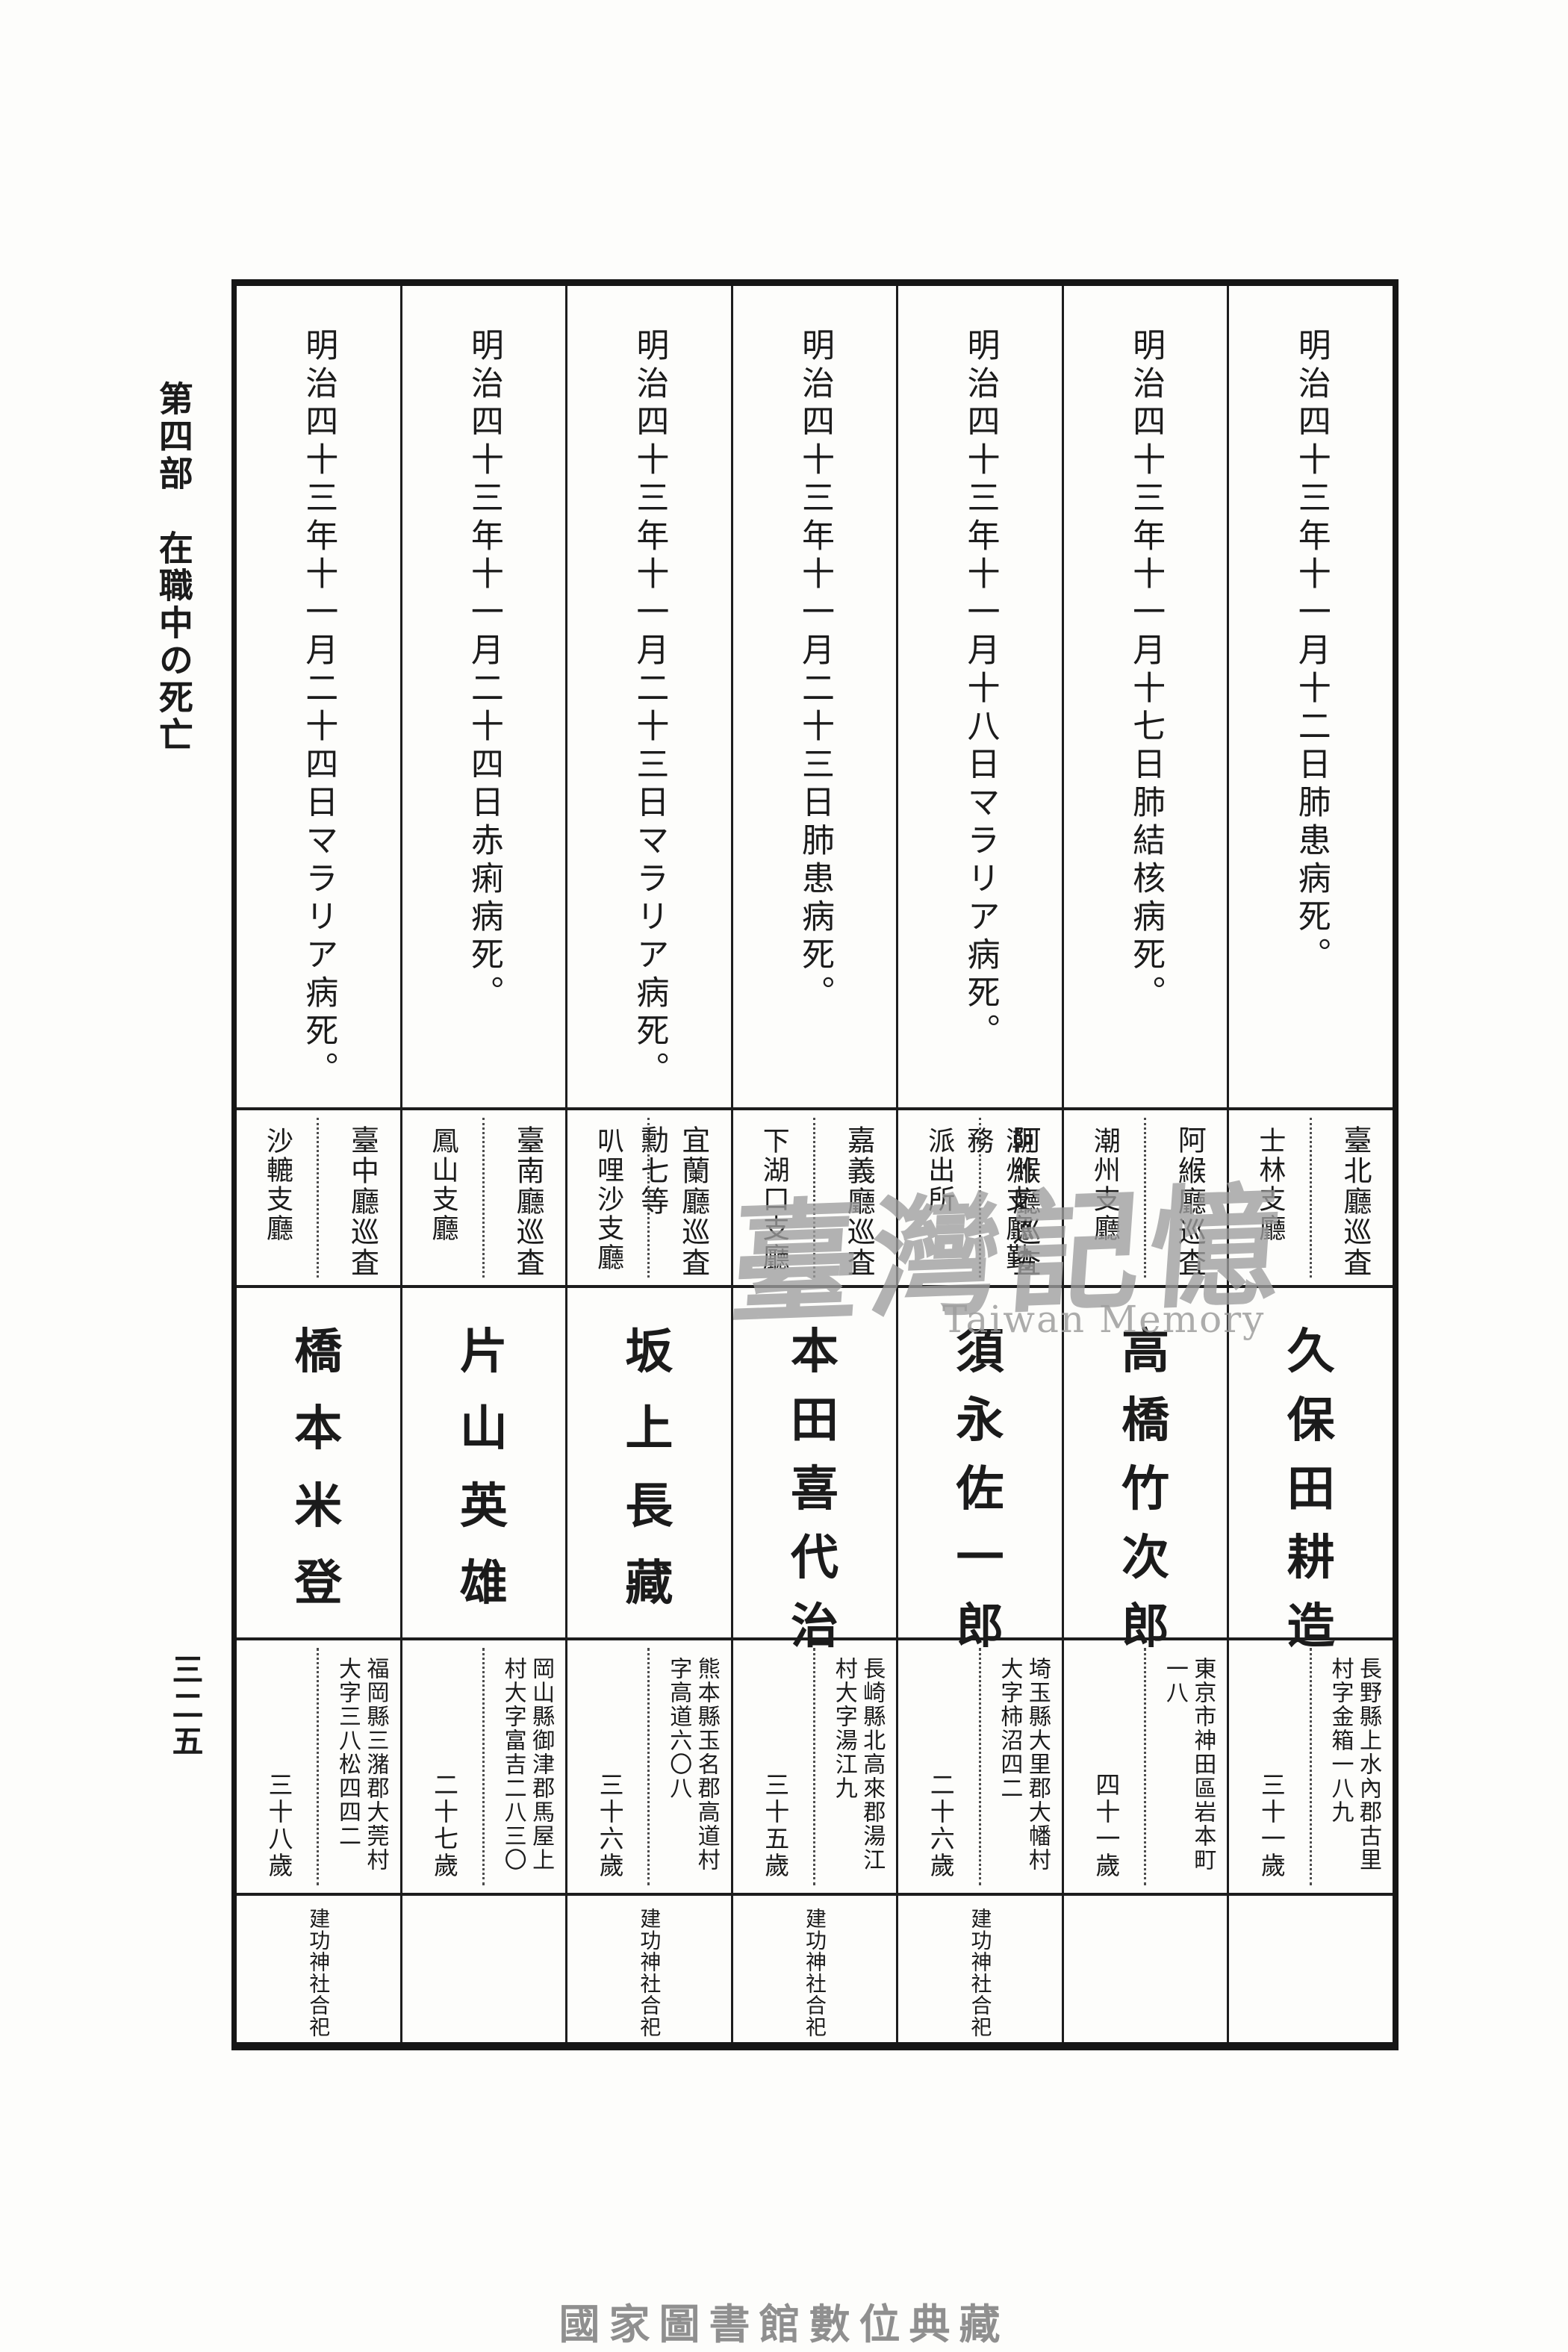 The width and height of the screenshot is (1568, 2352). What do you see at coordinates (318, 1467) in the screenshot?
I see `person-name: 橋本米登` at bounding box center [318, 1467].